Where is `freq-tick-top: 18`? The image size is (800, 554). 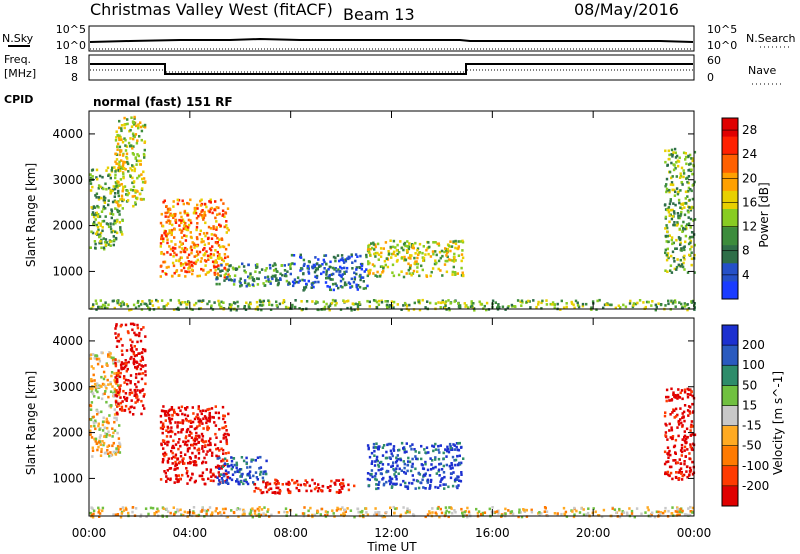 freq-tick-top: 18 is located at coordinates (71, 60).